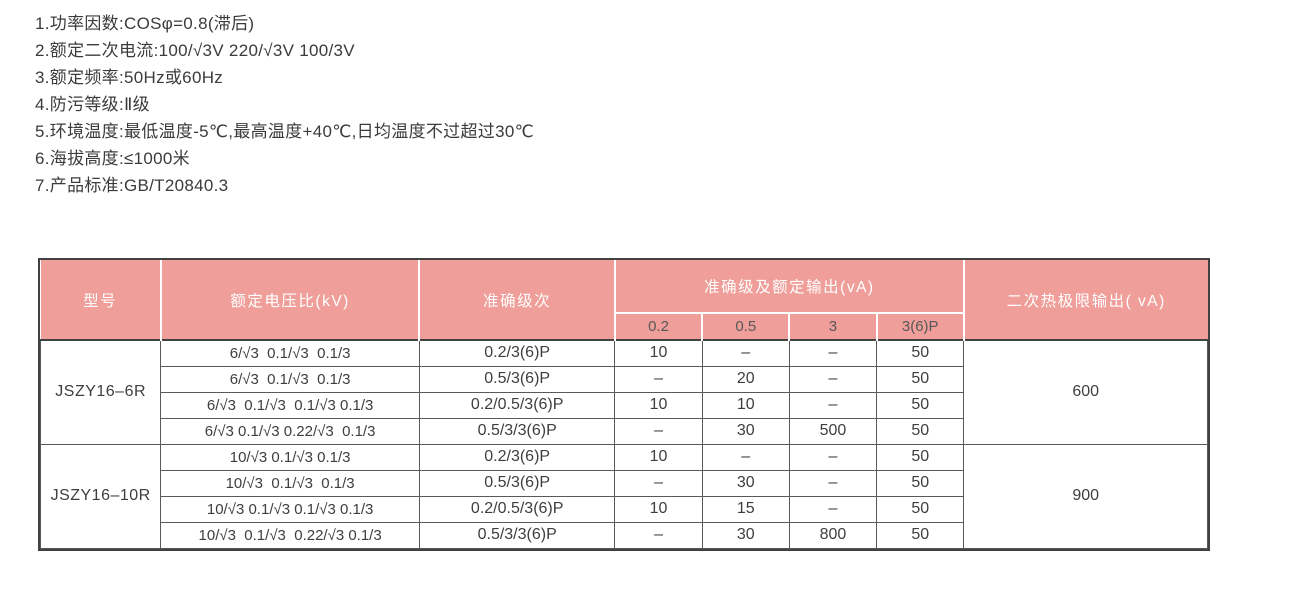  Describe the element at coordinates (745, 379) in the screenshot. I see `output-cell: 20` at that location.